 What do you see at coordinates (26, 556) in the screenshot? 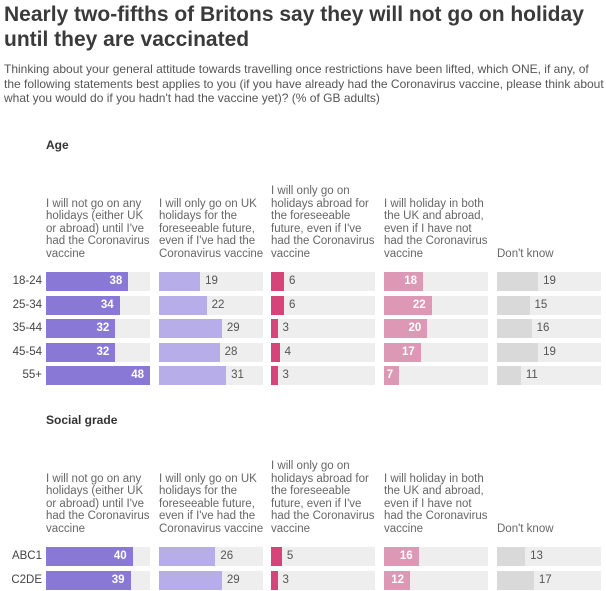
I see `row-label: ABC1` at bounding box center [26, 556].